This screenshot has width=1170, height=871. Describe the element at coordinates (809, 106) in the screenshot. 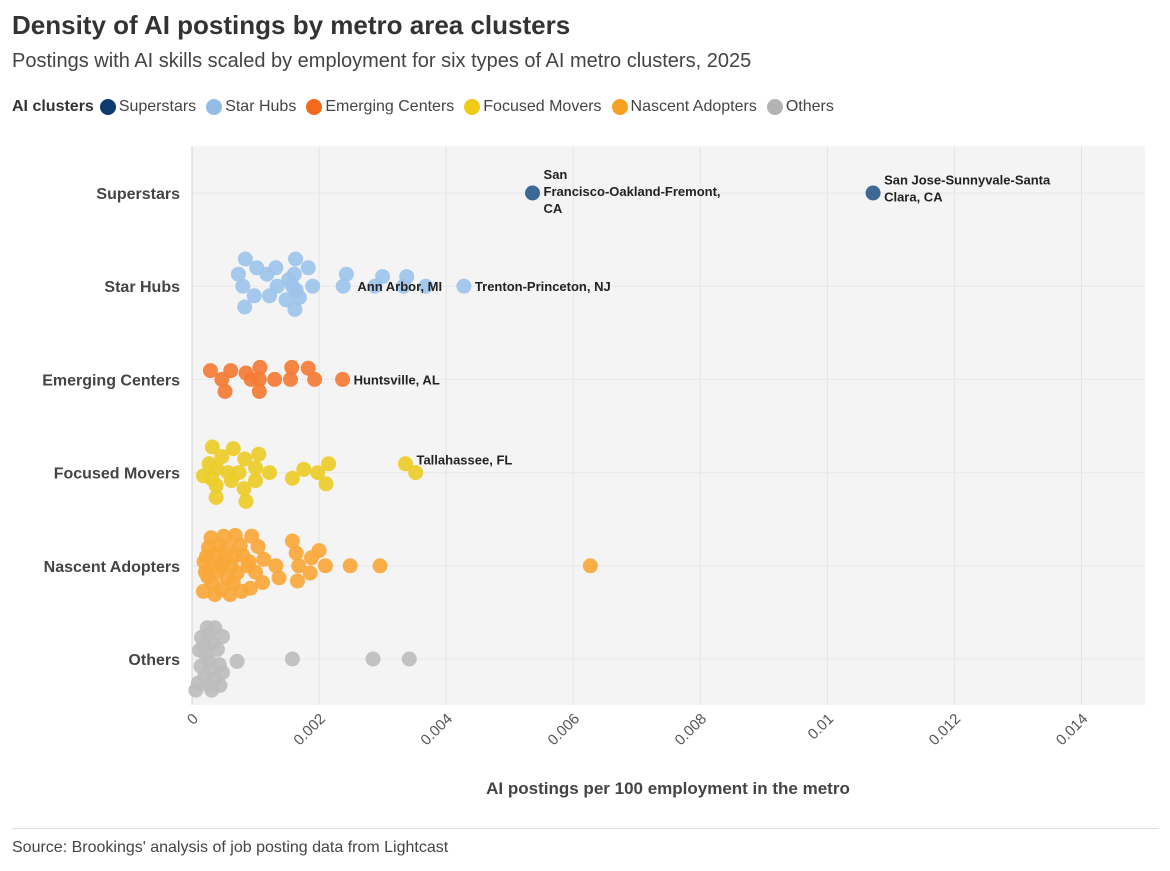

I see `legend-label-others: Others` at that location.